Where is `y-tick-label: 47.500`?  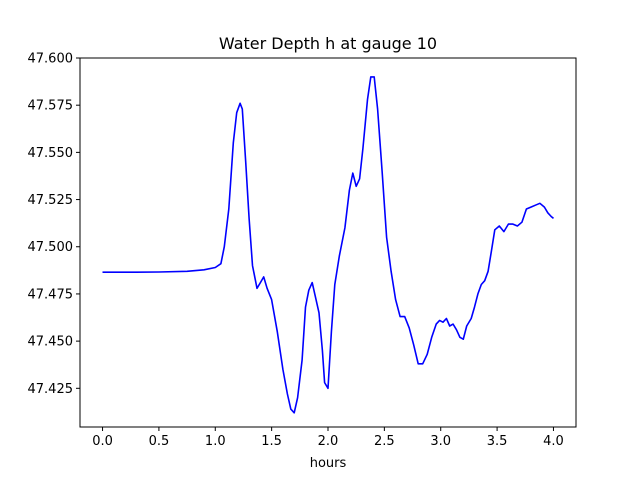
y-tick-label: 47.500 is located at coordinates (51, 247).